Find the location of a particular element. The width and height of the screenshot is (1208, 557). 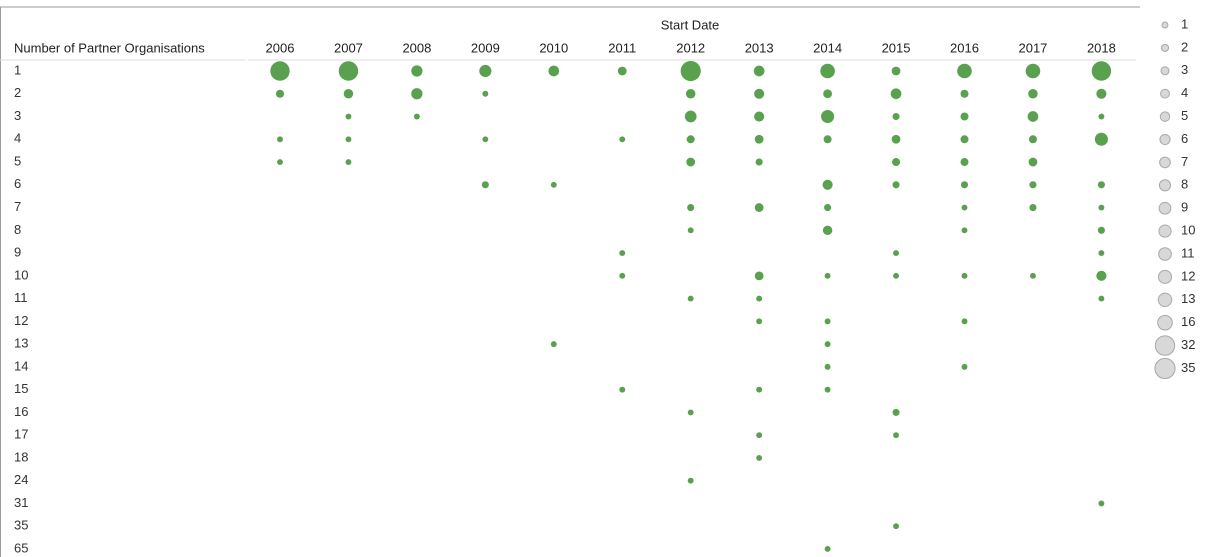

chart-title: Start Date is located at coordinates (690, 24).